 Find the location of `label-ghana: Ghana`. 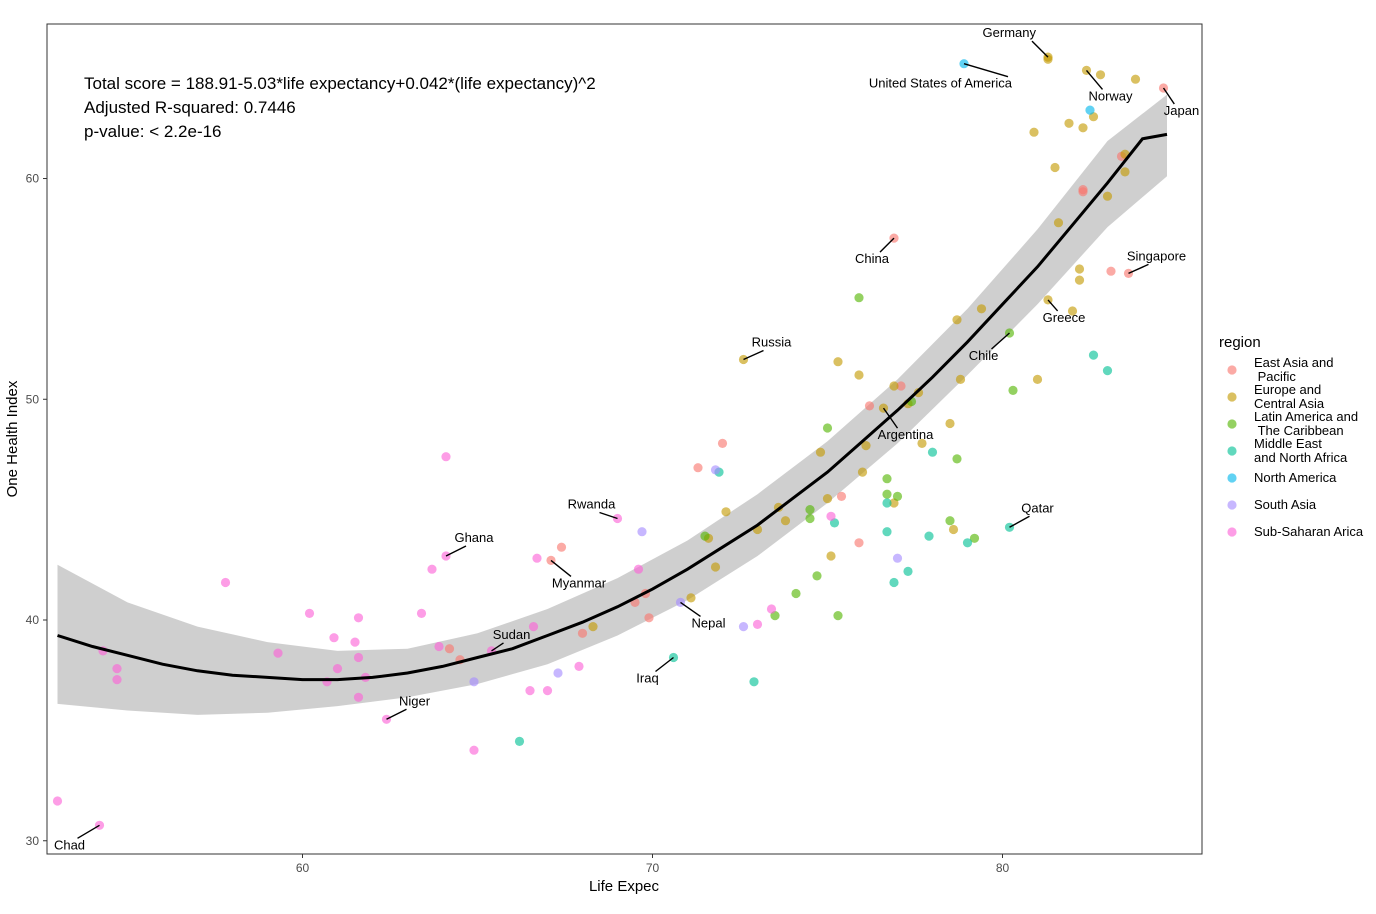

label-ghana: Ghana is located at coordinates (469, 543).